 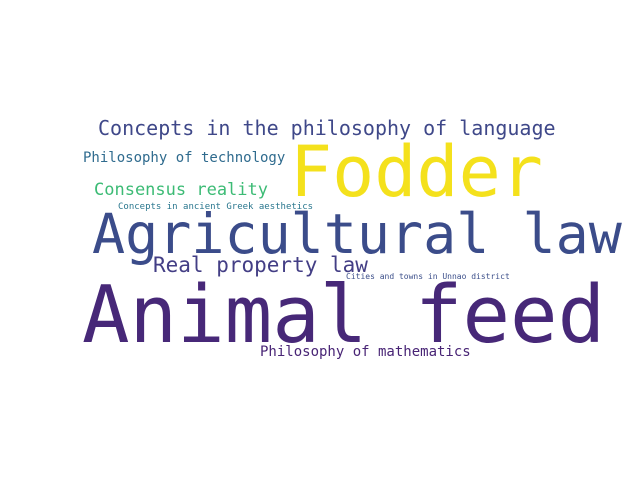 What do you see at coordinates (184, 158) in the screenshot?
I see `word-philosophy-technology: Philosophy of technology` at bounding box center [184, 158].